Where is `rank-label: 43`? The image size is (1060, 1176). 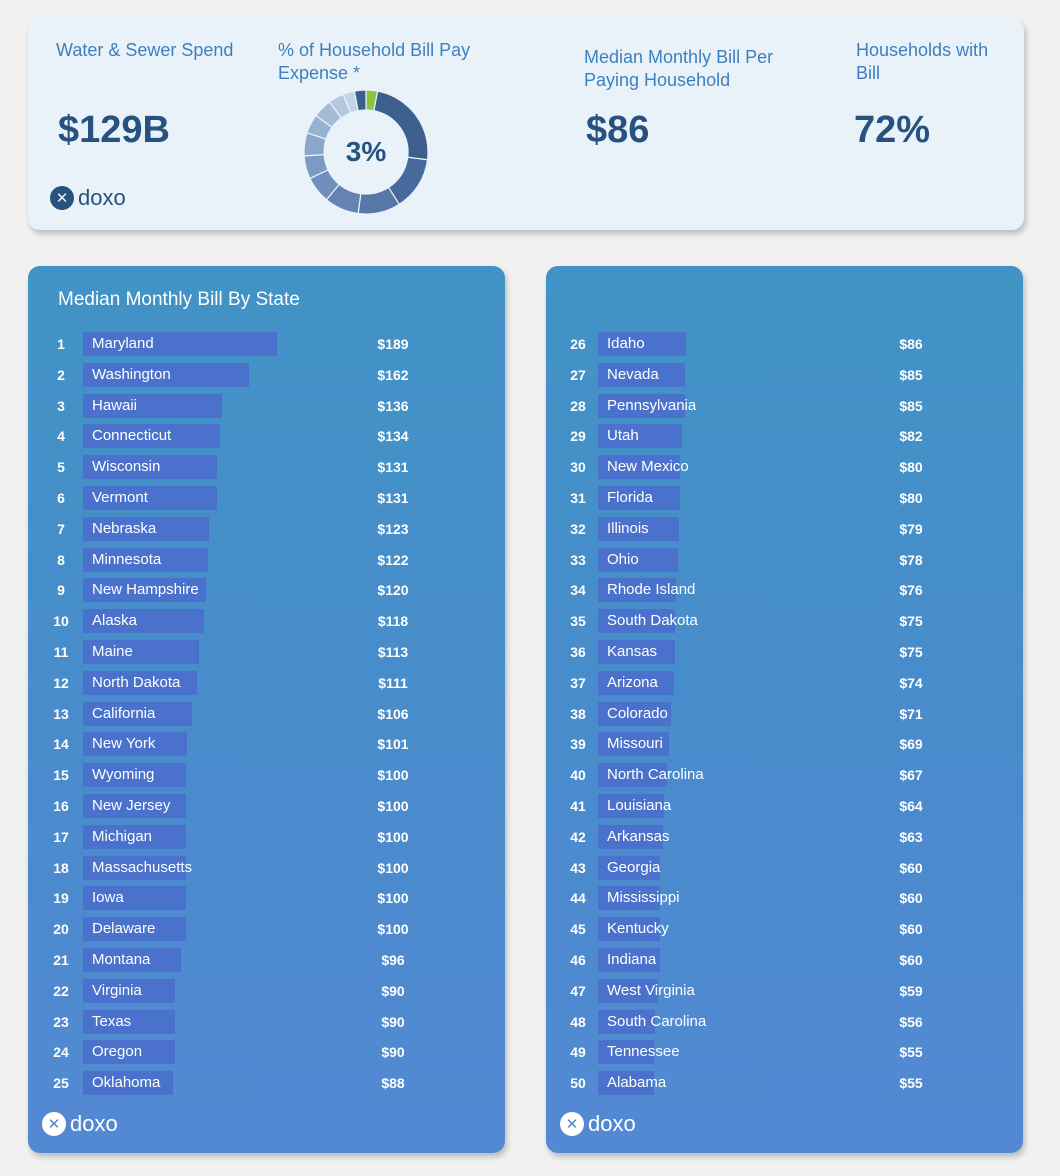
rank-label: 43 is located at coordinates (578, 867).